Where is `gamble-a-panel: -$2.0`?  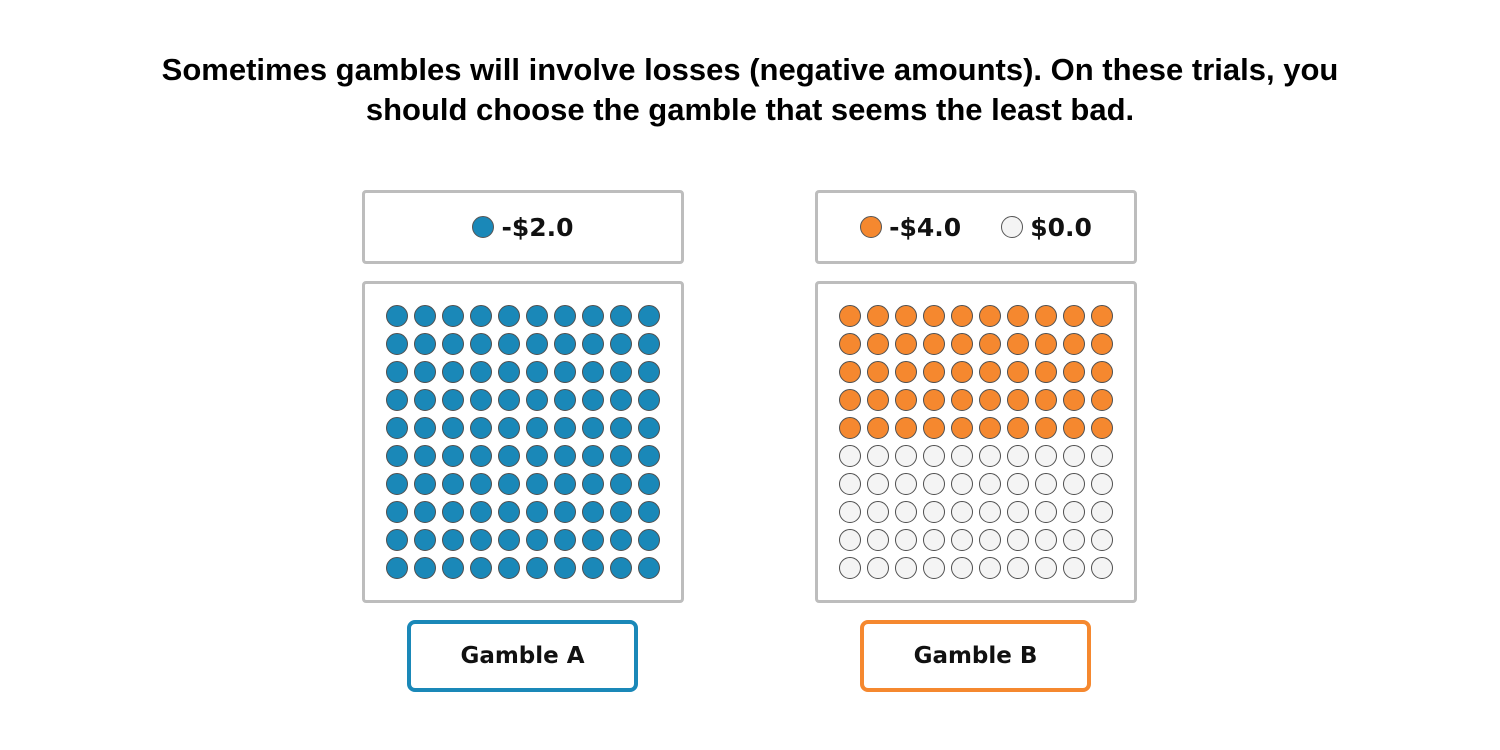 gamble-a-panel: -$2.0 is located at coordinates (523, 396).